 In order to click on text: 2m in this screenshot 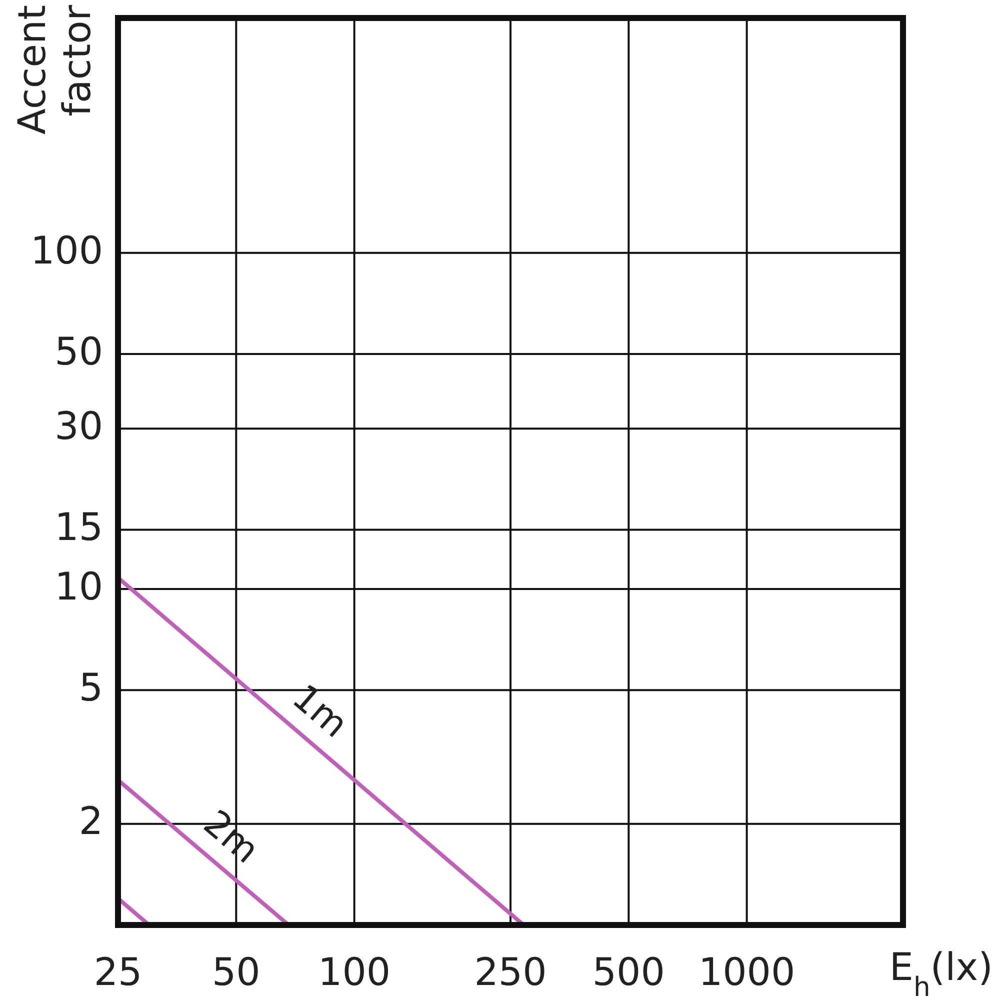, I will do `click(231, 837)`.